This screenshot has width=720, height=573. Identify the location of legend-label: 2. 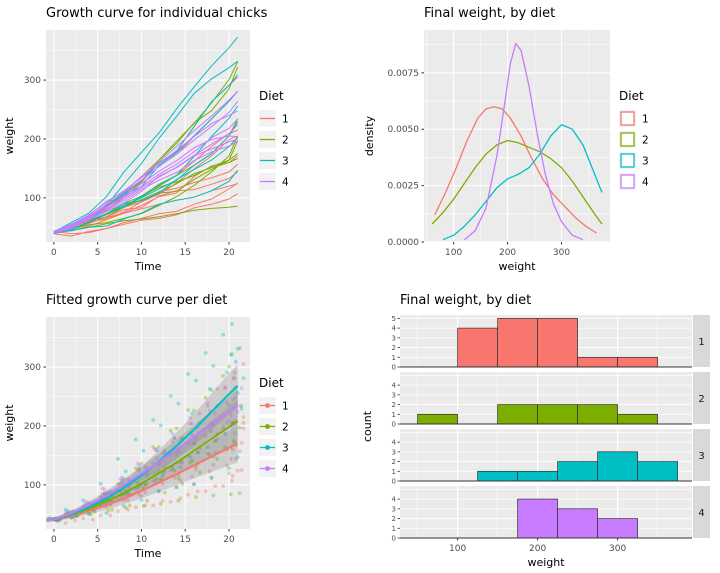
(645, 141).